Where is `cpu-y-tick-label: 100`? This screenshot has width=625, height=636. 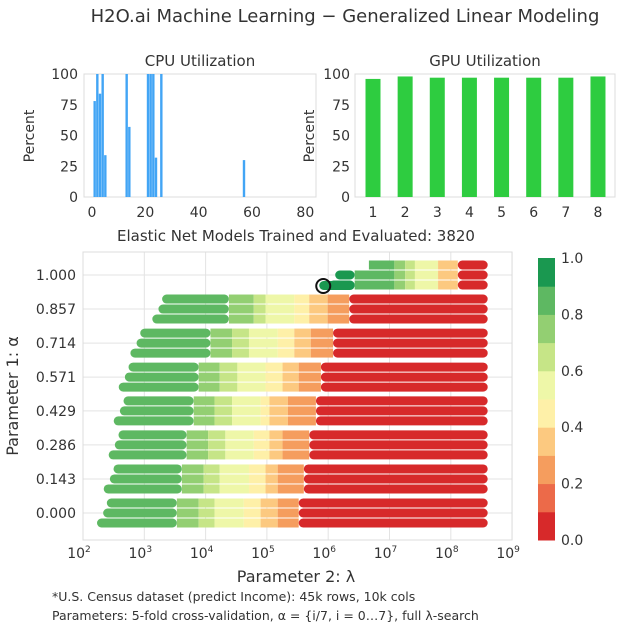
cpu-y-tick-label: 100 is located at coordinates (64, 75).